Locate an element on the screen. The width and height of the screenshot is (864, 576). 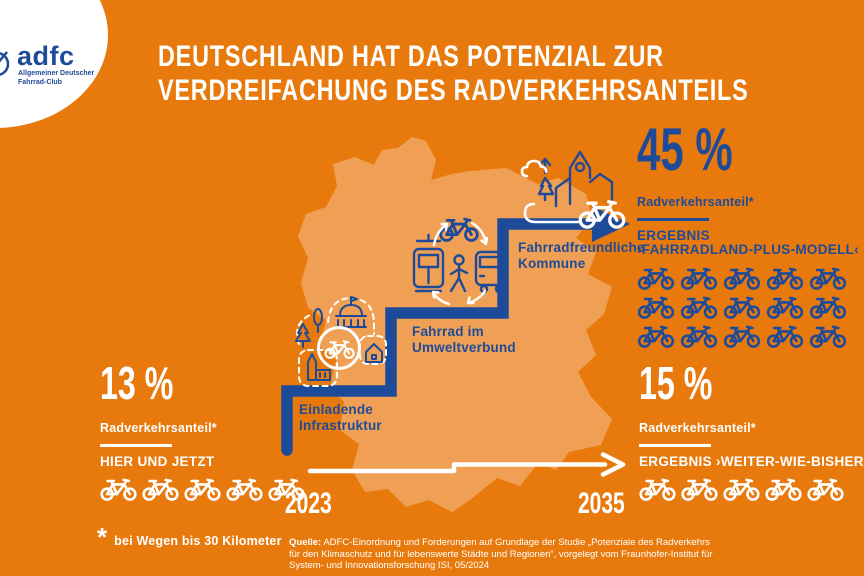
timeline-end-year: 2035 is located at coordinates (601, 503).